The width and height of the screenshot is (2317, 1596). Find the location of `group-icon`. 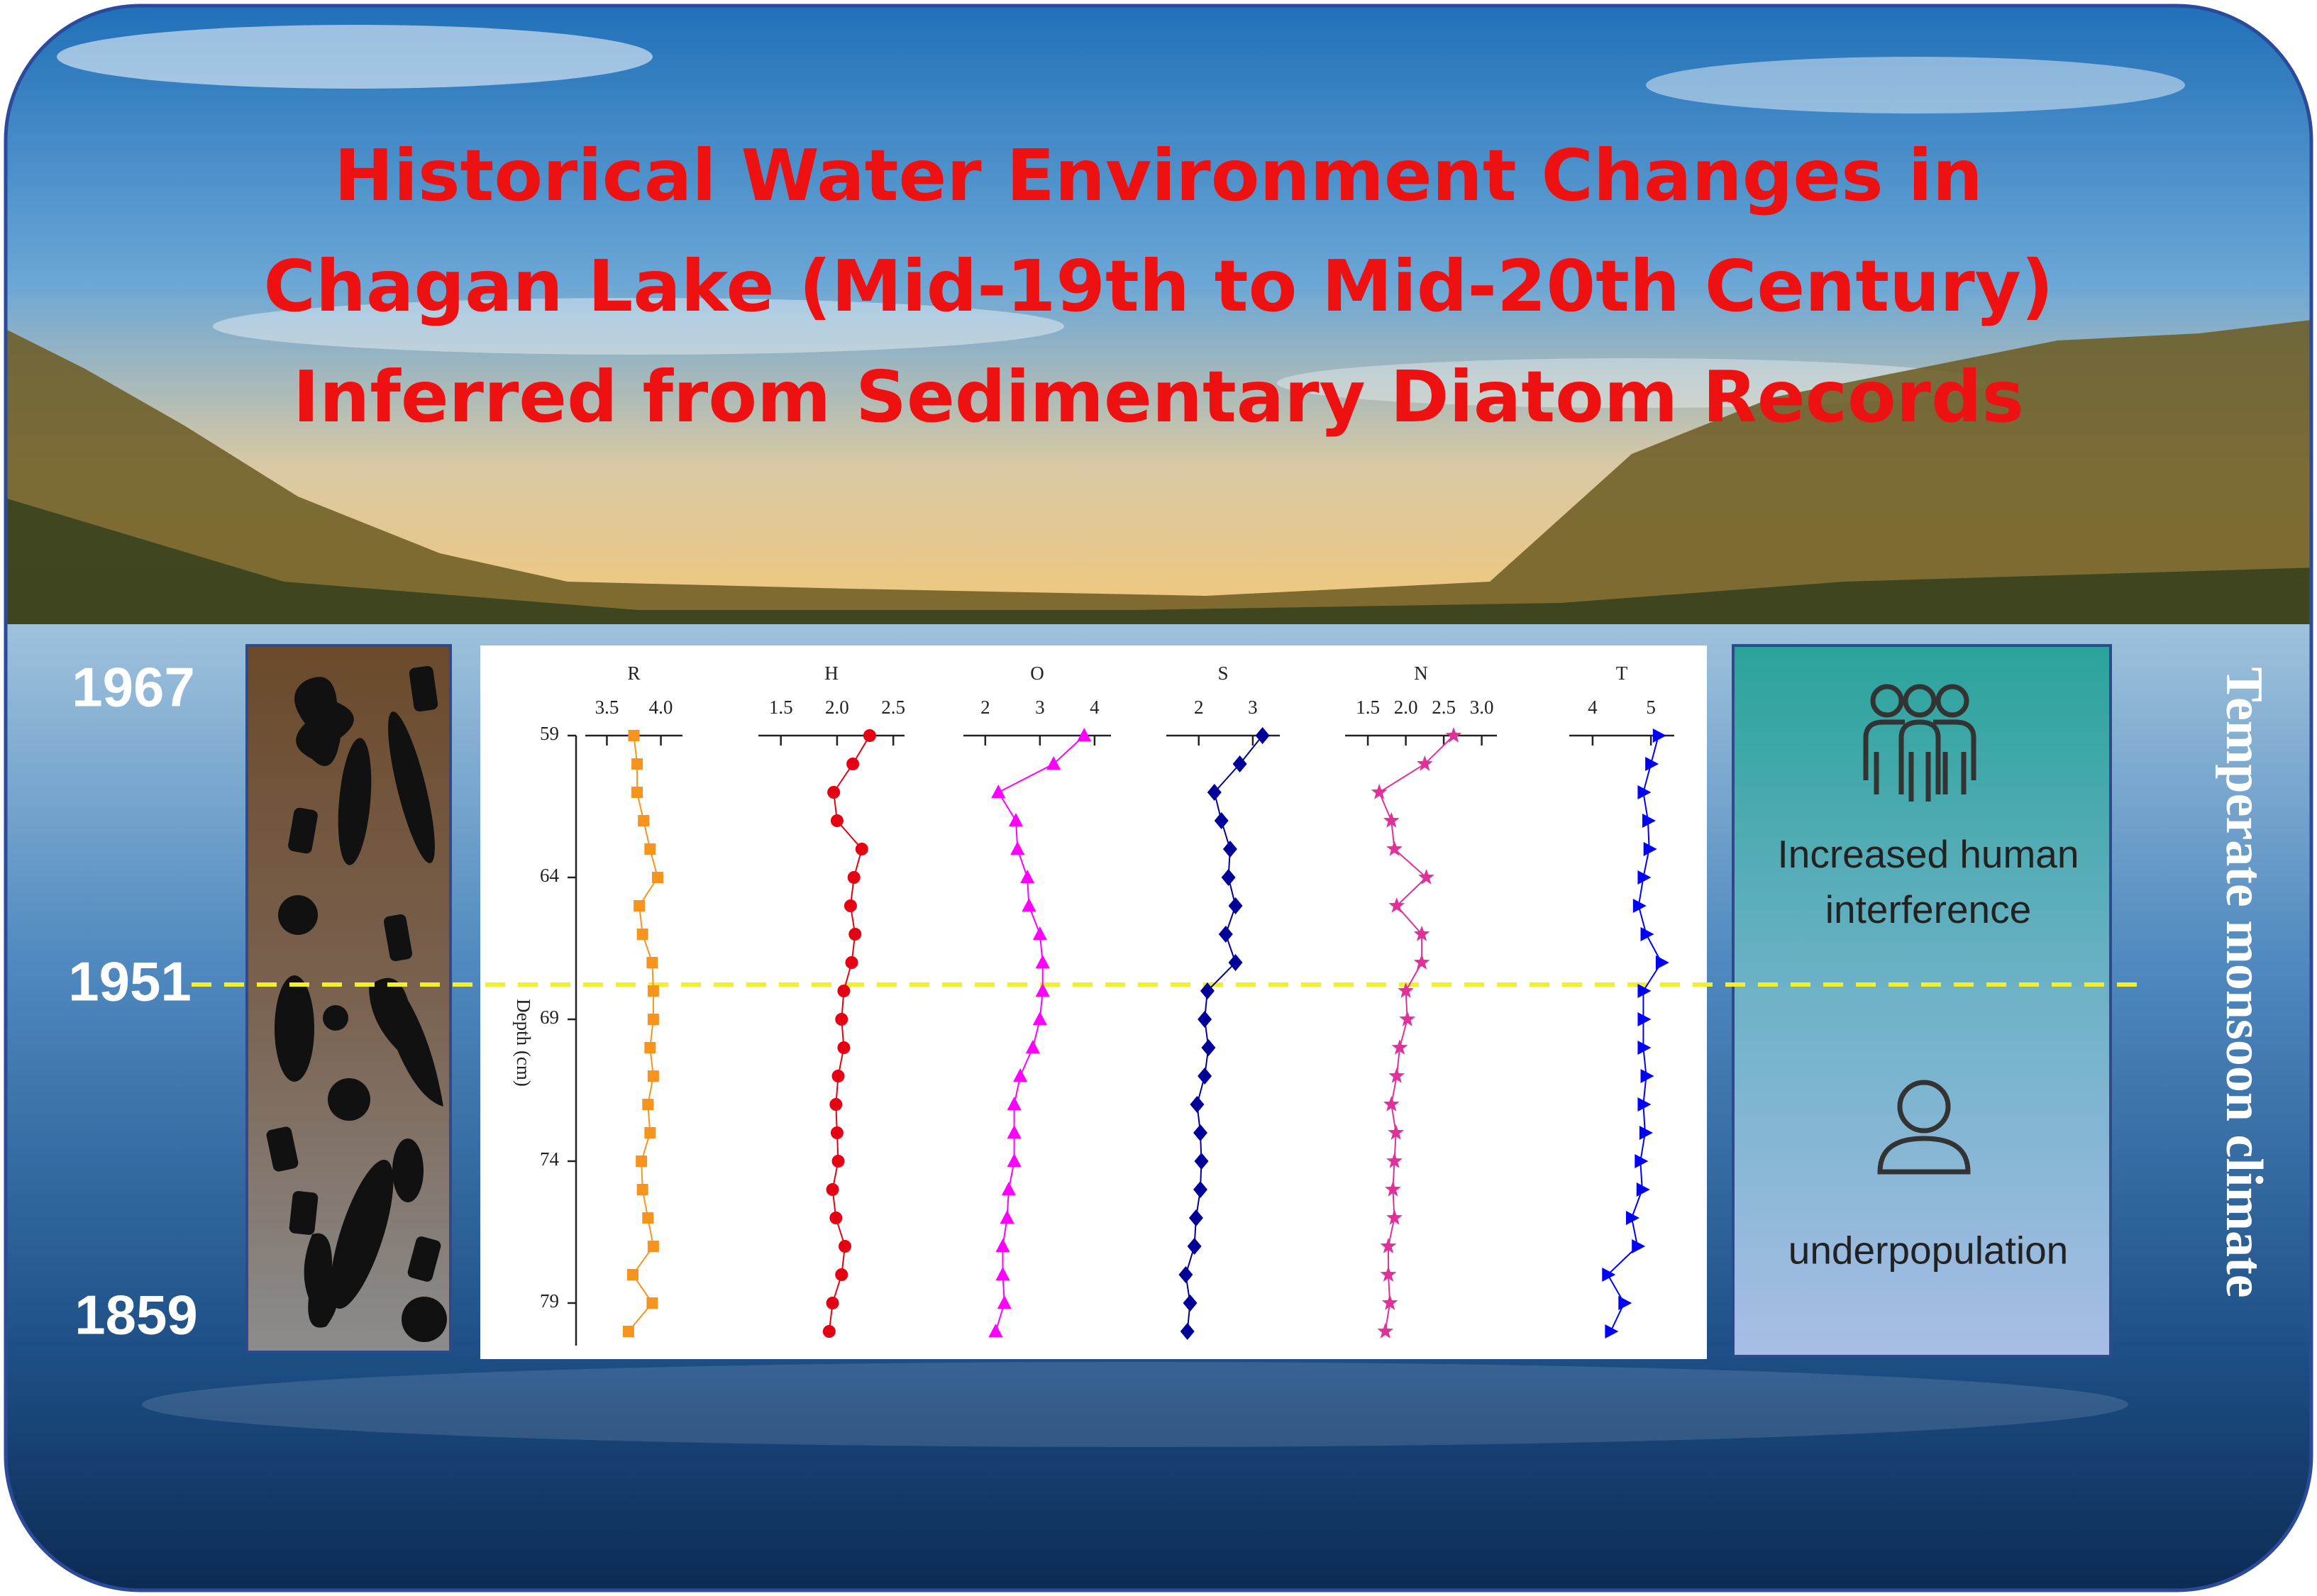

group-icon is located at coordinates (1919, 743).